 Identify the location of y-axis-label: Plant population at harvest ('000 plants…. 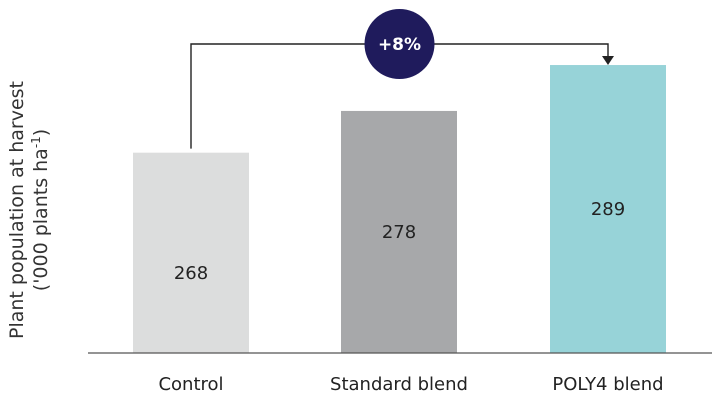
(29, 210).